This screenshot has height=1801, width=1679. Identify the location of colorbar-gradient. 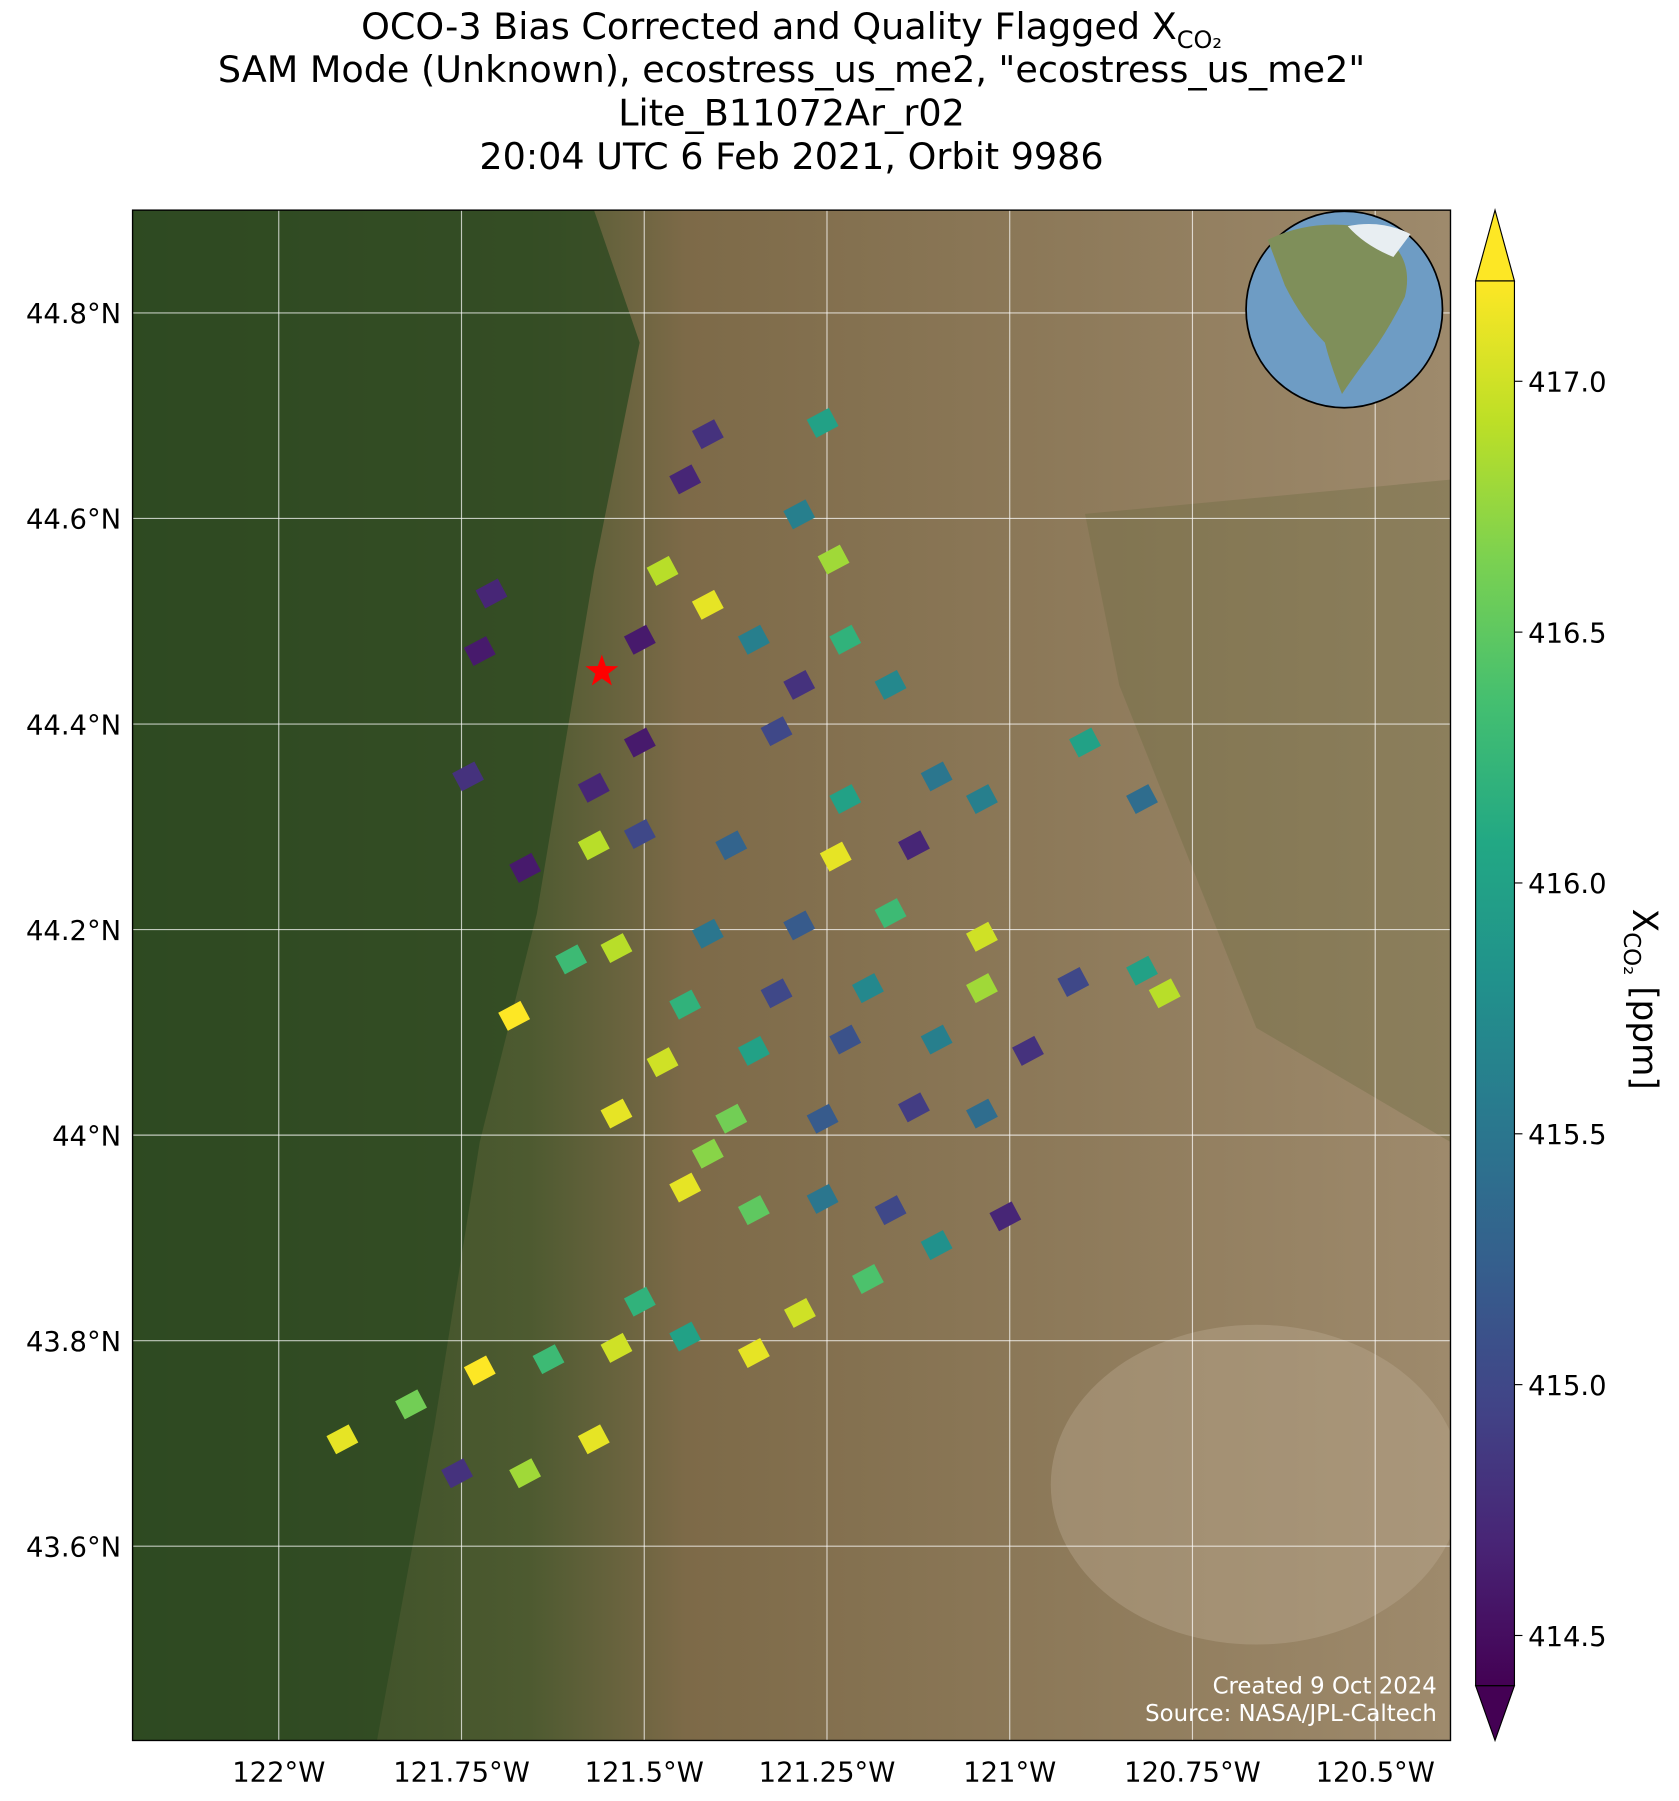
(1495, 983).